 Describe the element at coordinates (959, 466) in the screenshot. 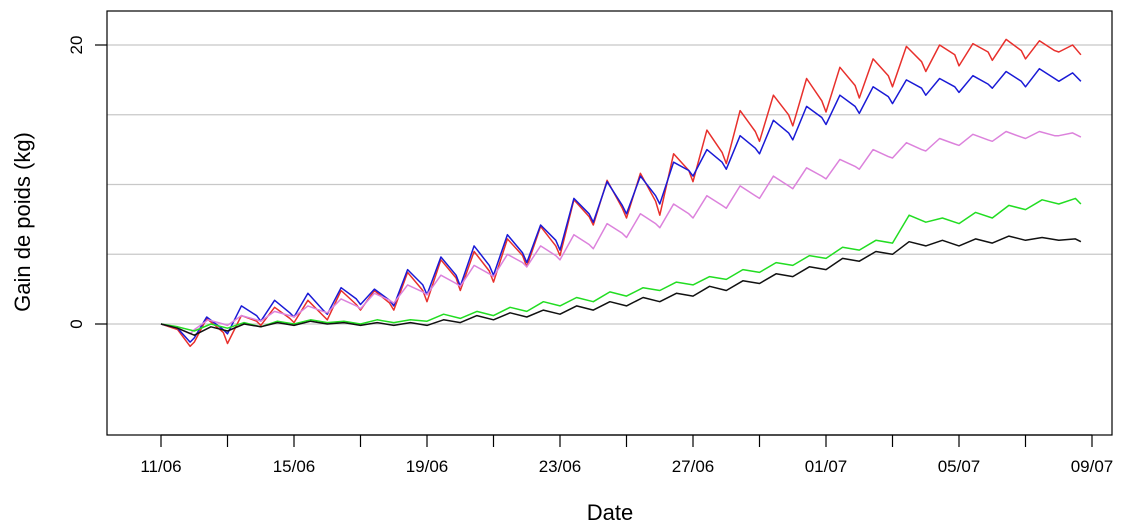

I see `x-tick-label: 05/07` at that location.